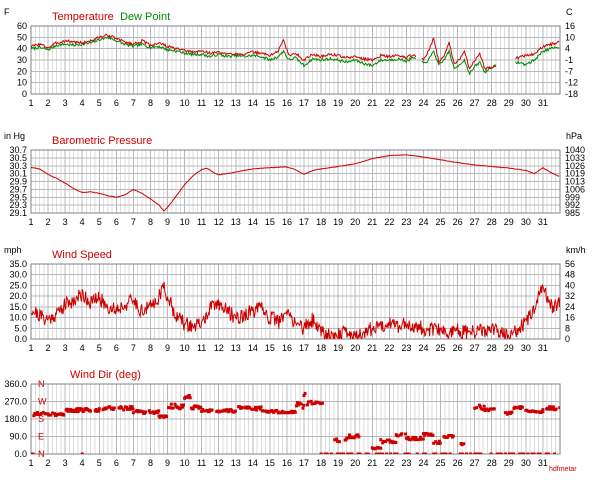 The height and width of the screenshot is (480, 600). What do you see at coordinates (41, 419) in the screenshot?
I see `direction-label: S` at bounding box center [41, 419].